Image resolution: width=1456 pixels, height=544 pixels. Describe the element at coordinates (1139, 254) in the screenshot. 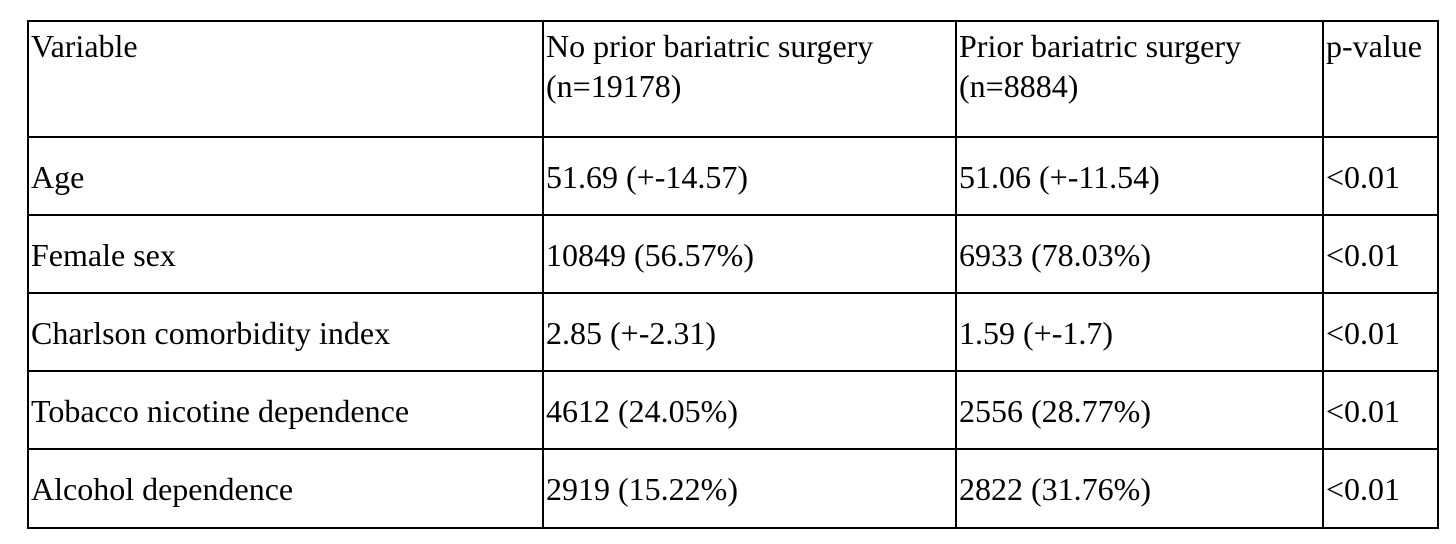

I see `cell-prior: 6933 (78.03%)` at that location.